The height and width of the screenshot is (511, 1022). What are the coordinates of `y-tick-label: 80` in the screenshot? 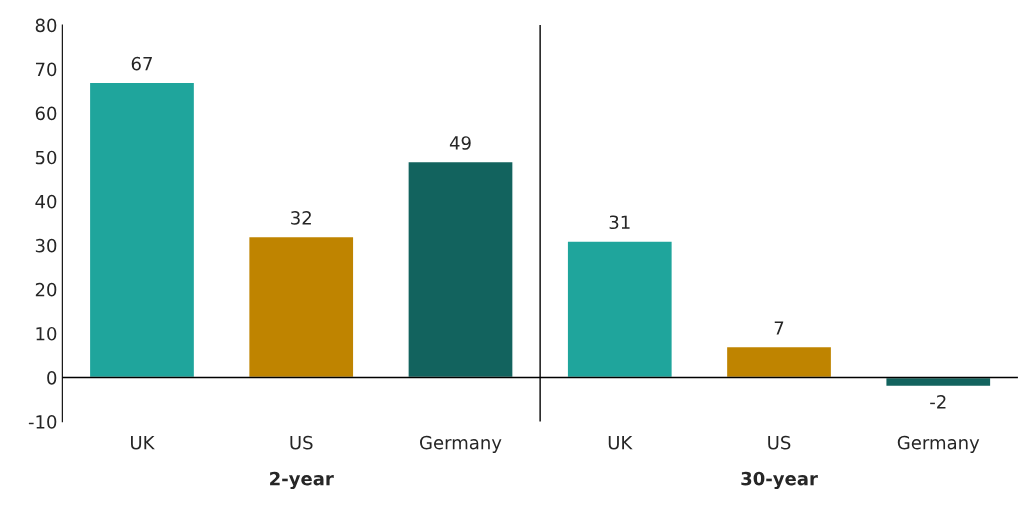 It's located at (46, 25).